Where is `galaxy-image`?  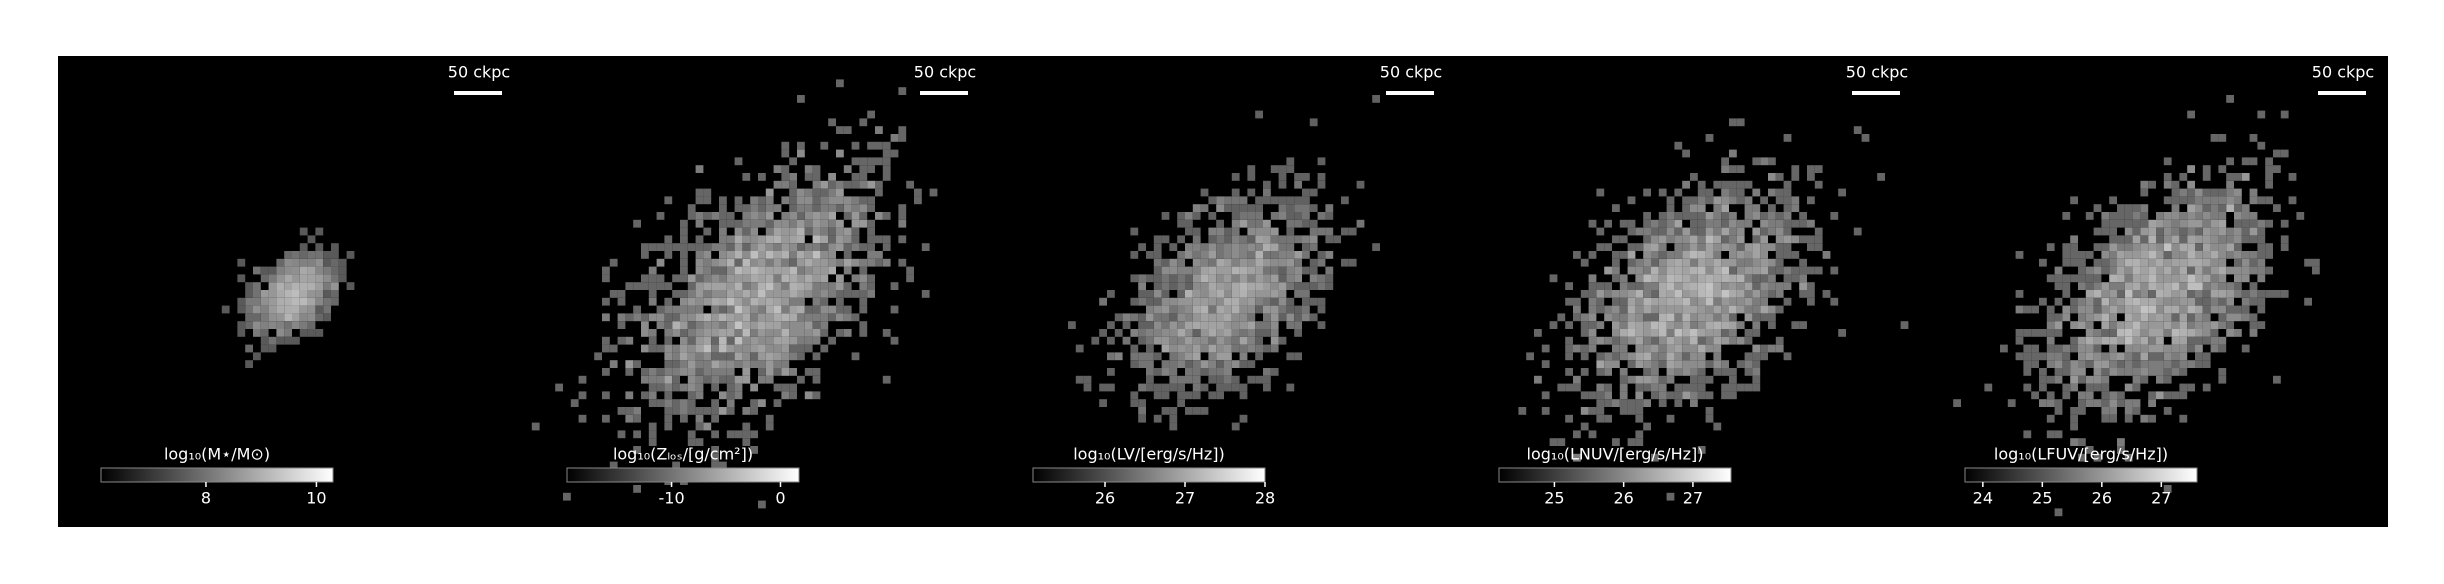 galaxy-image is located at coordinates (288, 297).